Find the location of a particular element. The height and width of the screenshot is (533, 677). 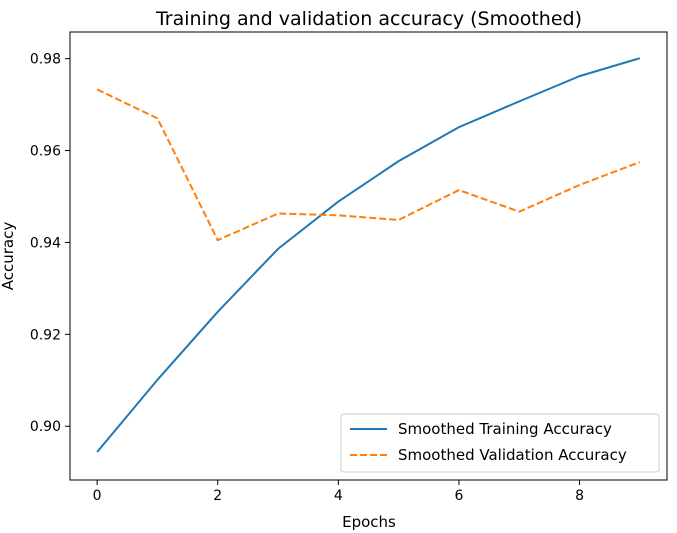

x-tick-label: 6 is located at coordinates (458, 496).